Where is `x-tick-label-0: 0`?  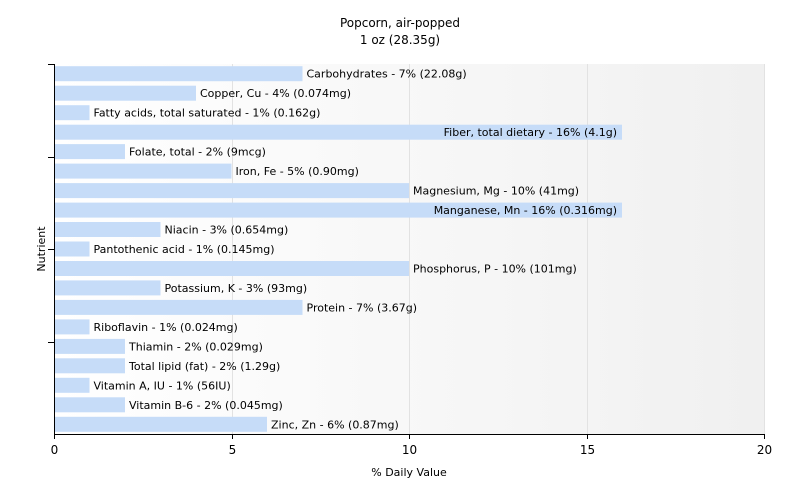
x-tick-label-0: 0 is located at coordinates (55, 450).